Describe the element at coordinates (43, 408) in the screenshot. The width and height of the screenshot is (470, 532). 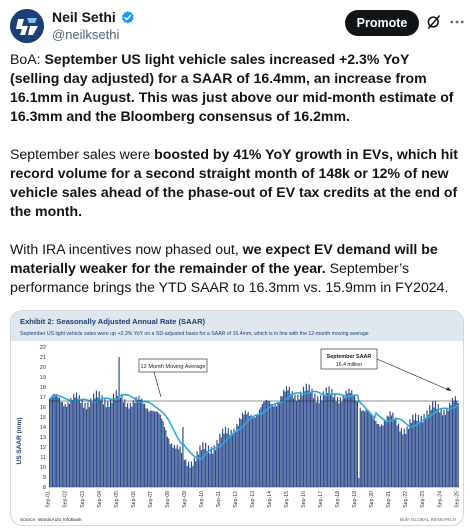
I see `y-tick-label: 16` at that location.